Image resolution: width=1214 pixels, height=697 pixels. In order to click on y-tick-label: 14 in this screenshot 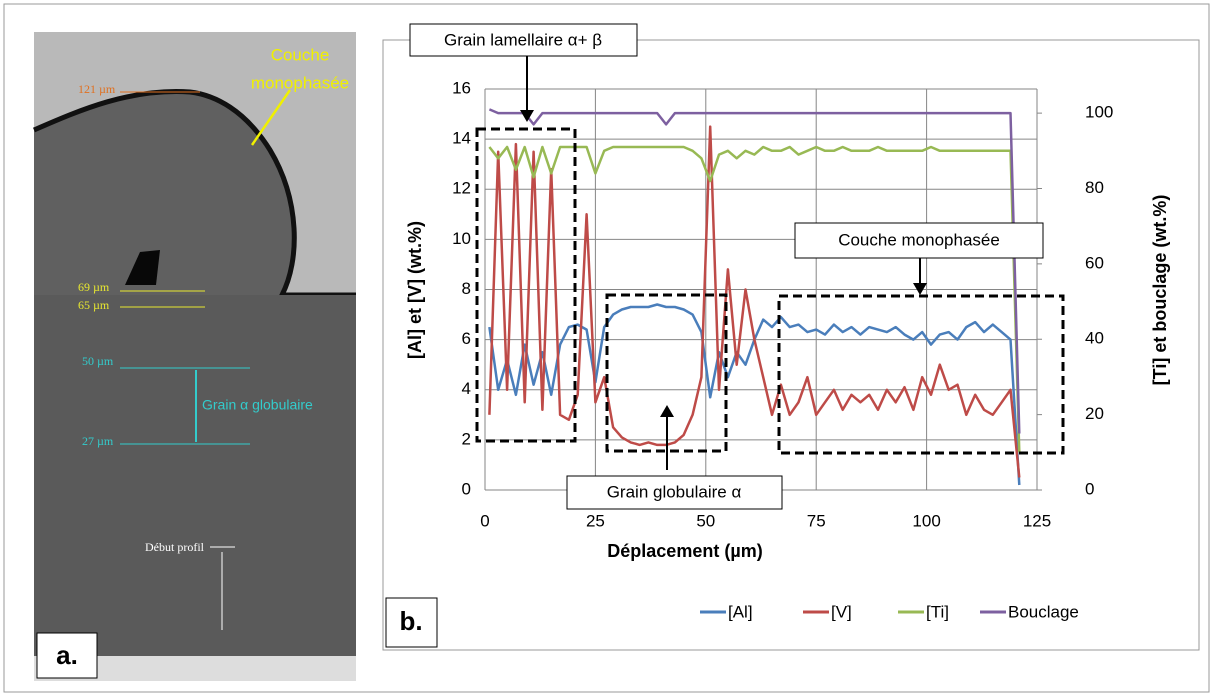, I will do `click(461, 138)`.